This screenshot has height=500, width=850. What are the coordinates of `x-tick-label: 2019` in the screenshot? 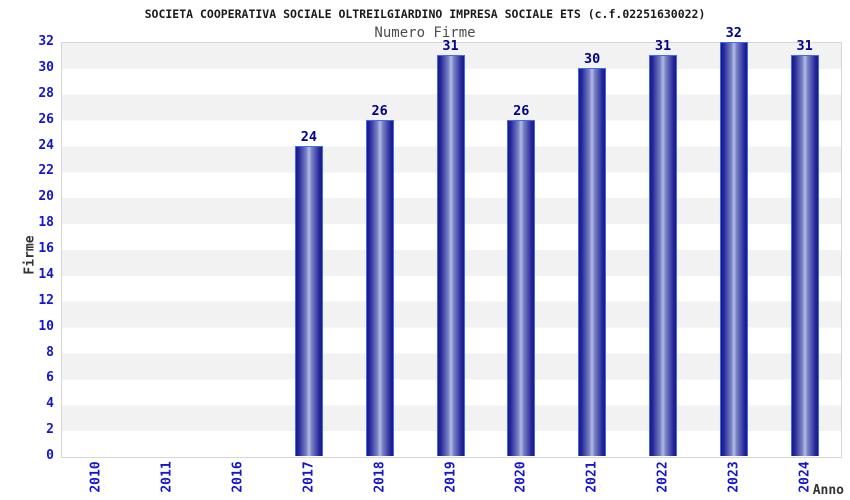 It's located at (450, 477).